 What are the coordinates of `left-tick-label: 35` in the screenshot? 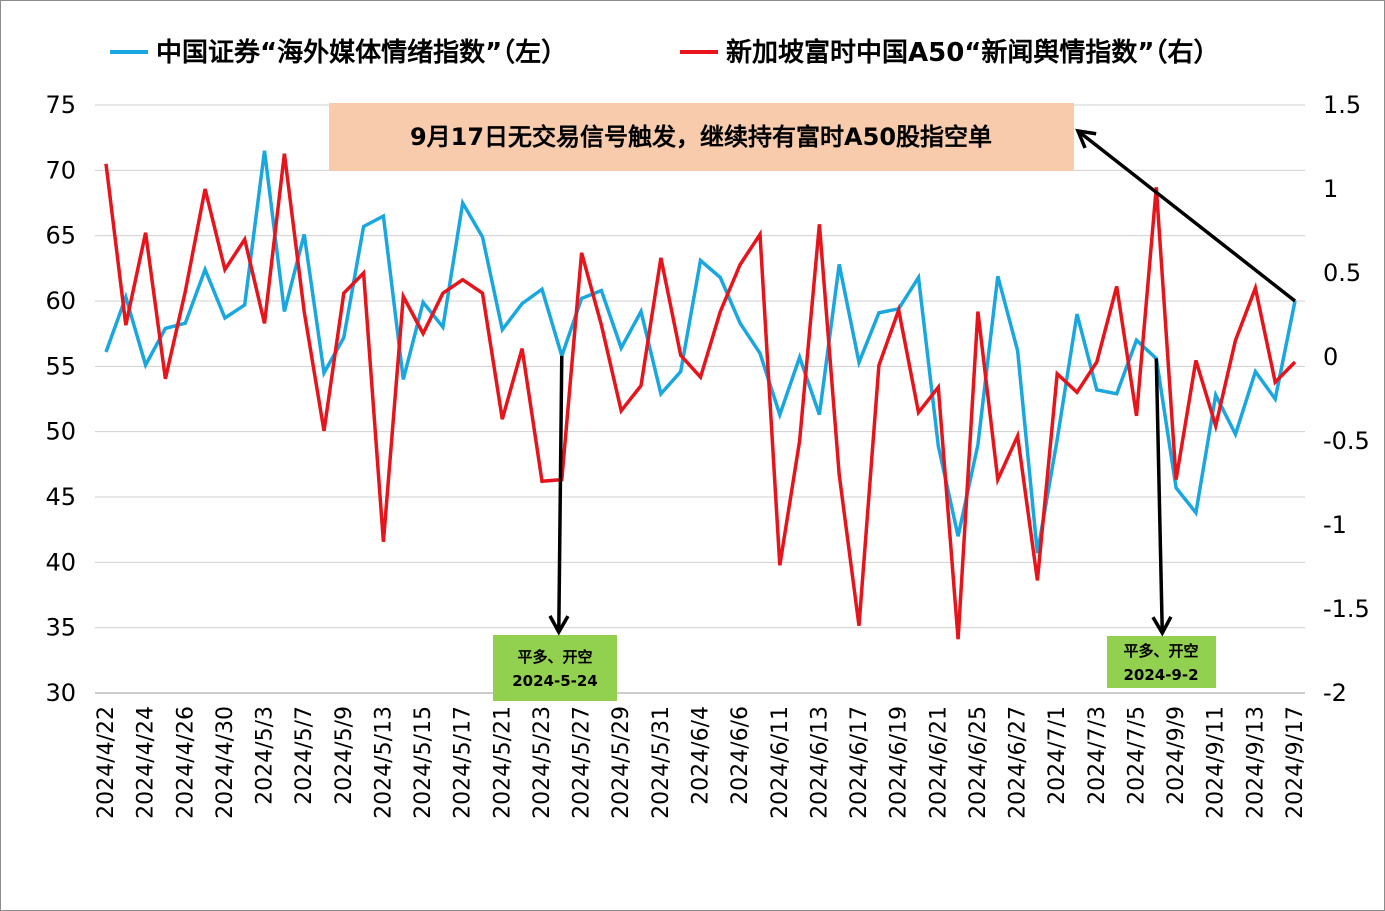 It's located at (60, 628).